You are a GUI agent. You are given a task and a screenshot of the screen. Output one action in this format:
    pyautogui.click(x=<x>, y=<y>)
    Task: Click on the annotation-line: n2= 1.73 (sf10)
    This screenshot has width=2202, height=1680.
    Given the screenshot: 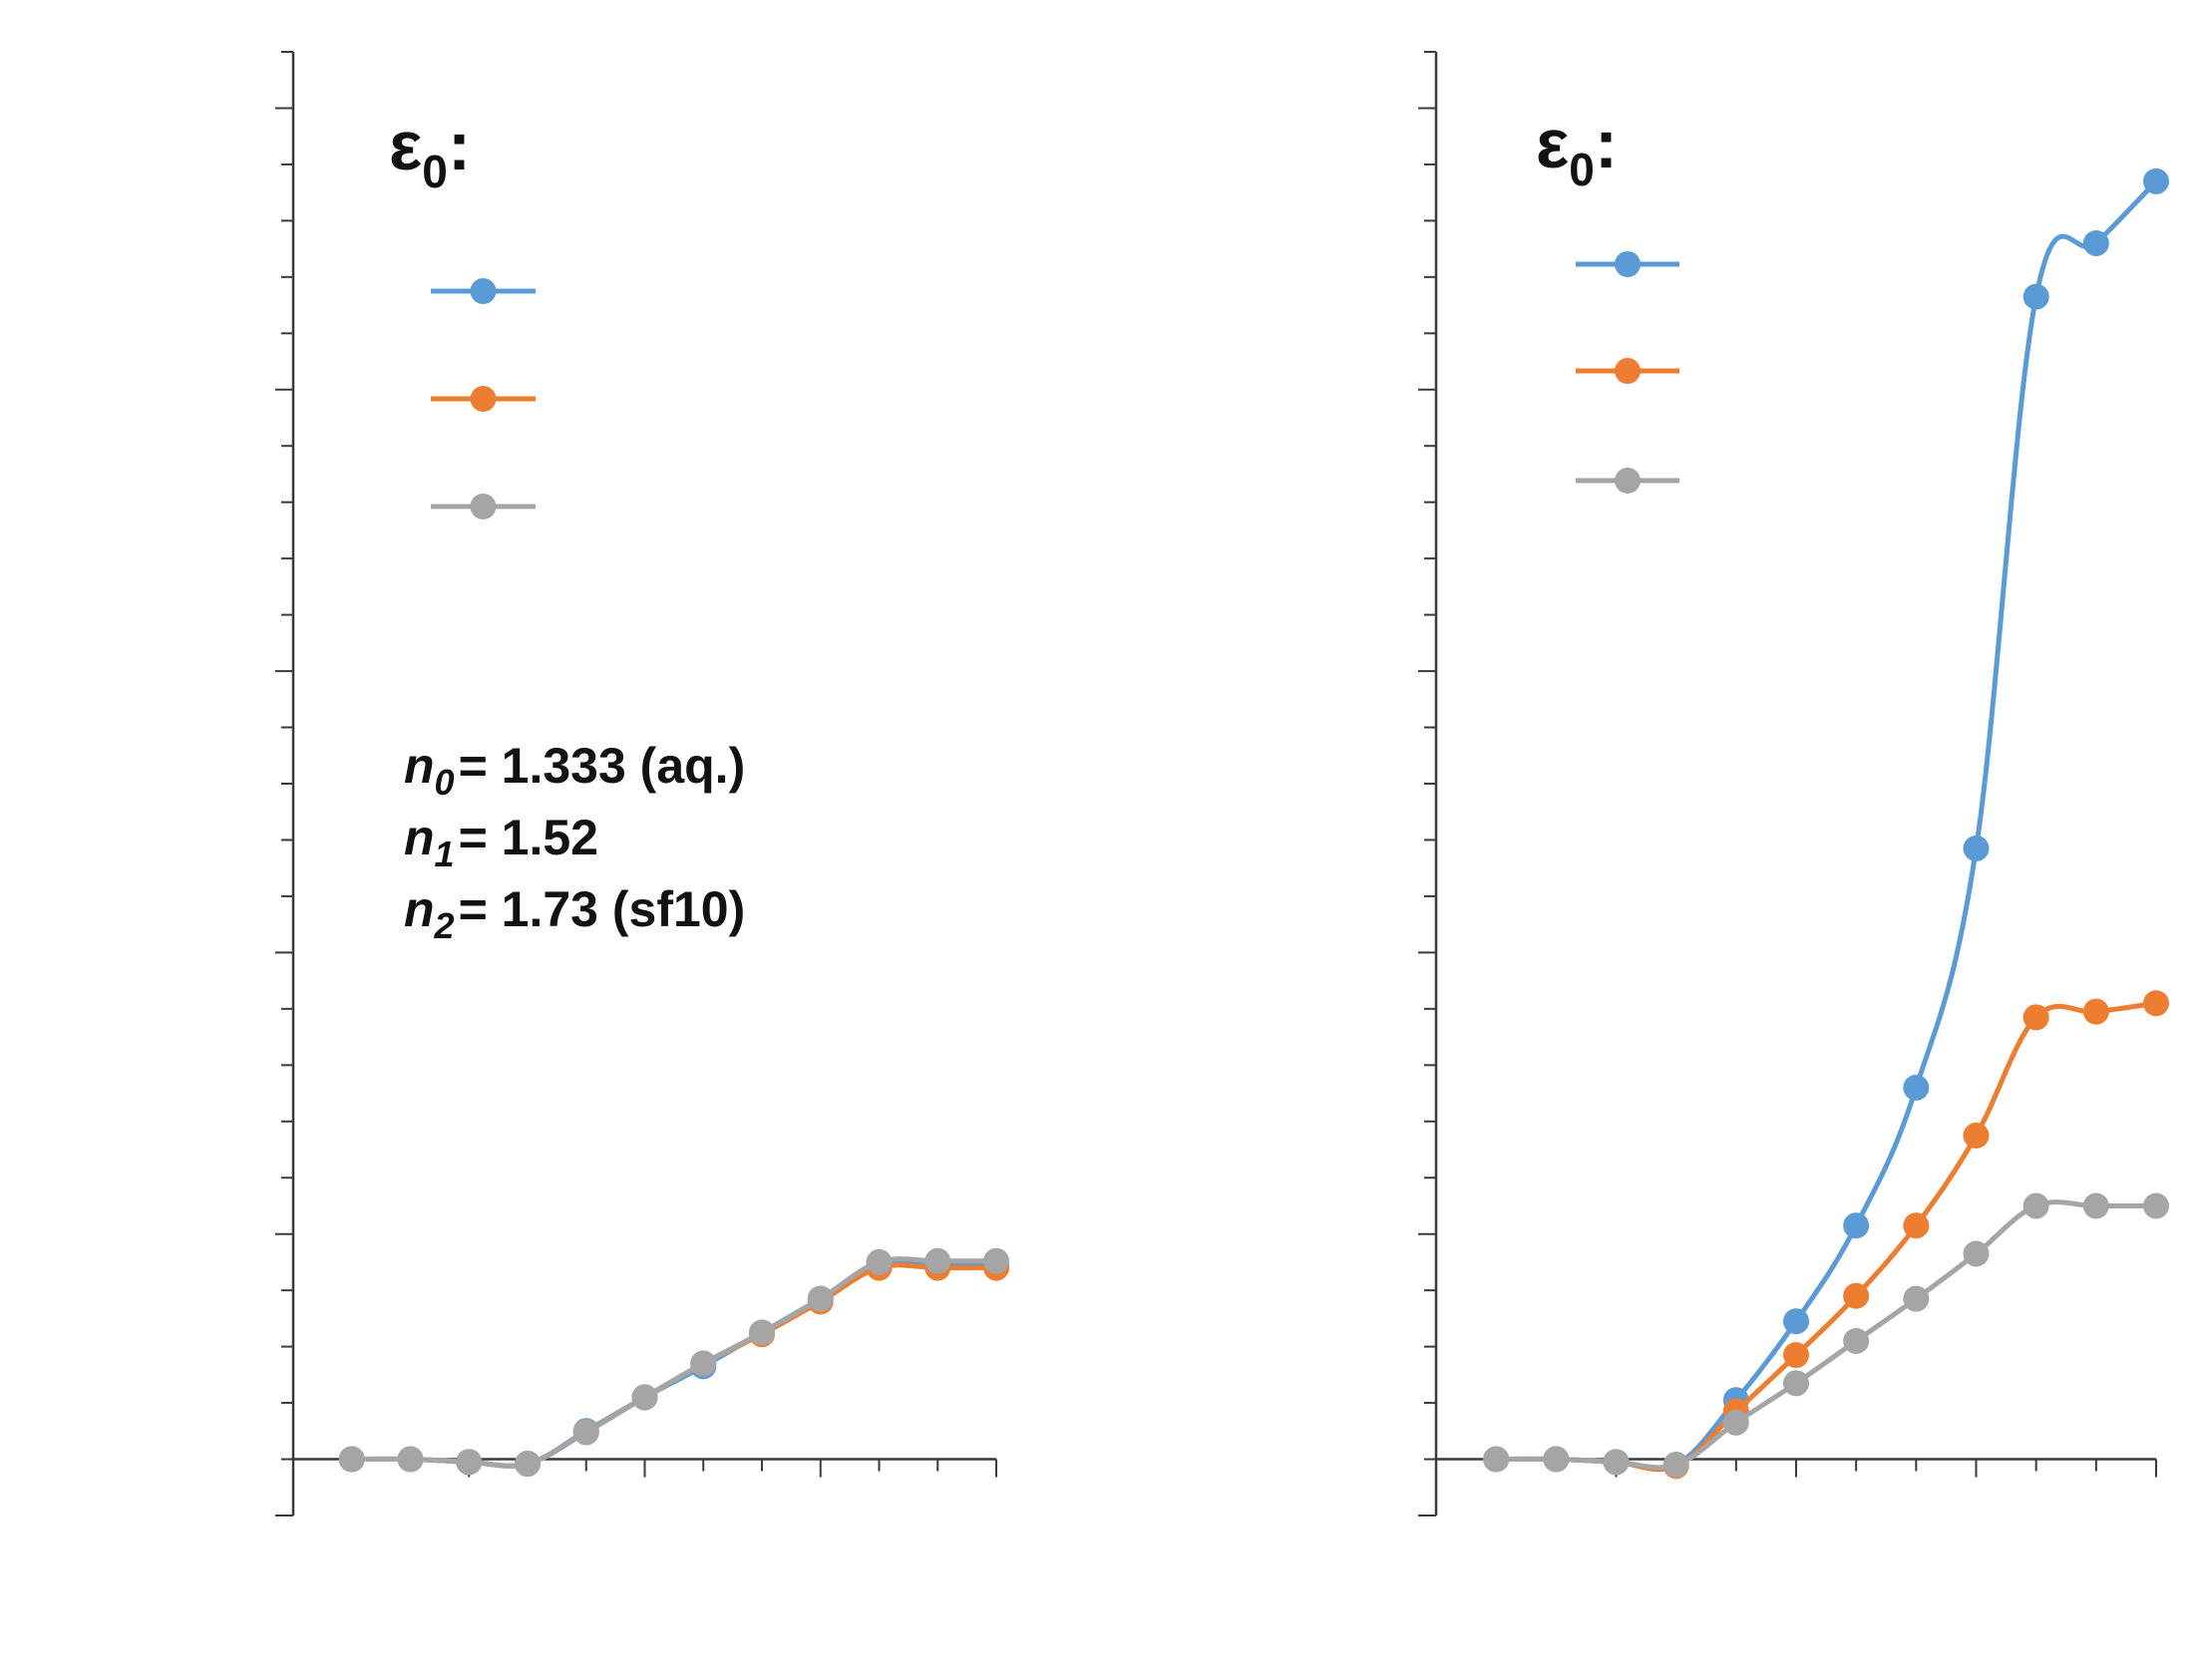 What is the action you would take?
    pyautogui.click(x=574, y=913)
    